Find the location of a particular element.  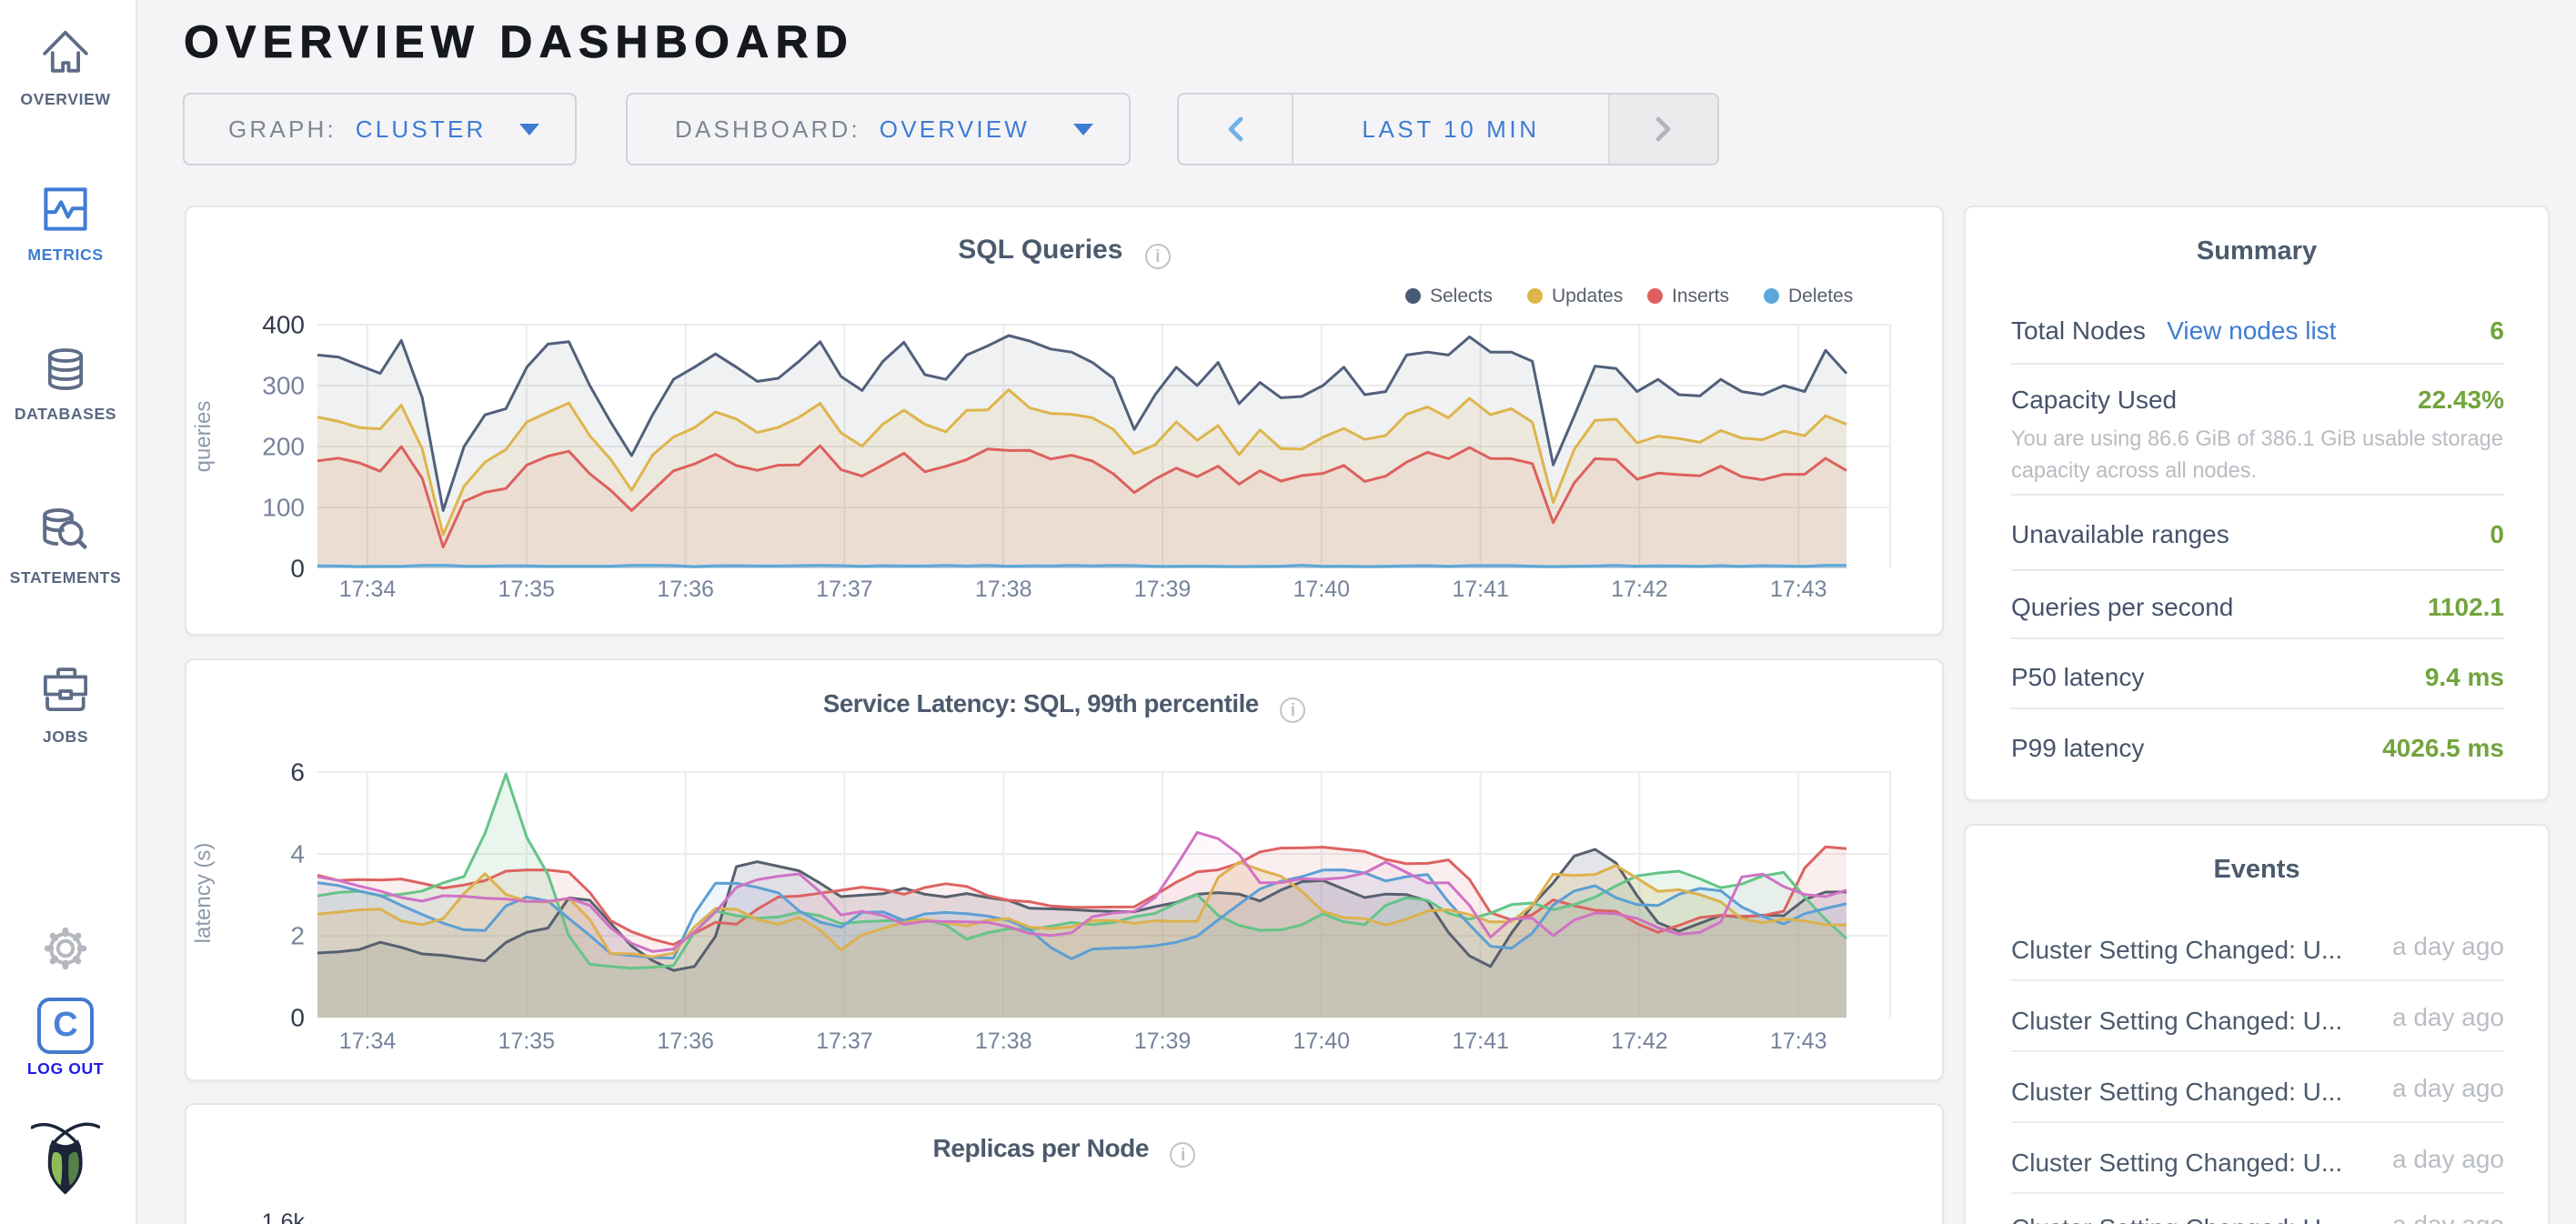

svg-text: 300 is located at coordinates (283, 386).